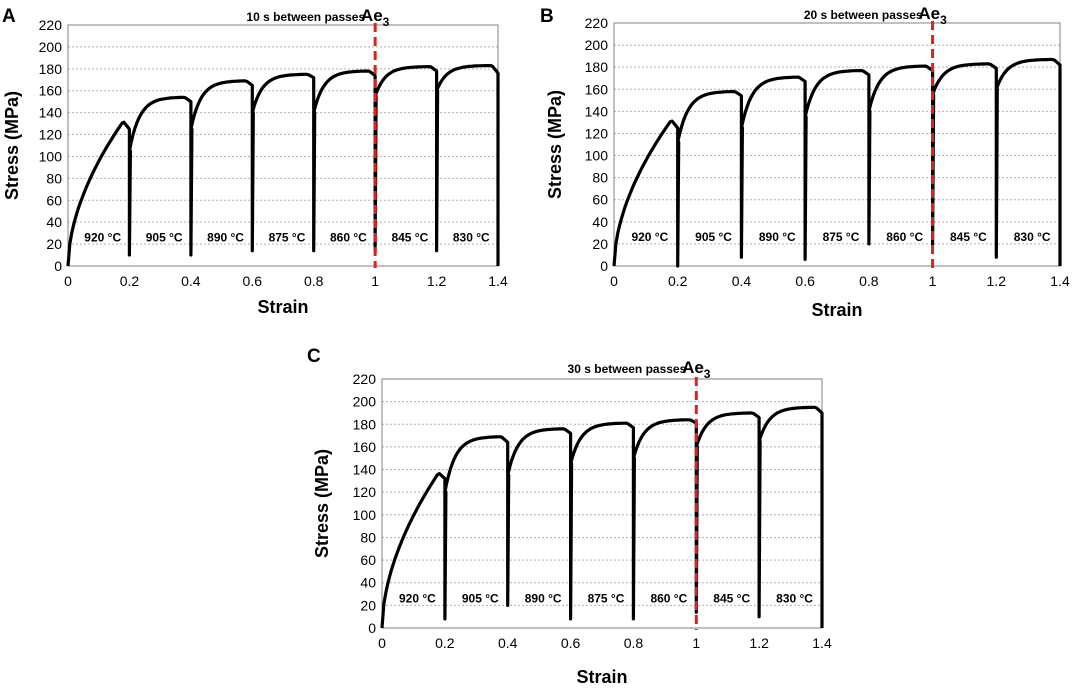 The height and width of the screenshot is (688, 1072). I want to click on panel-label: B, so click(547, 16).